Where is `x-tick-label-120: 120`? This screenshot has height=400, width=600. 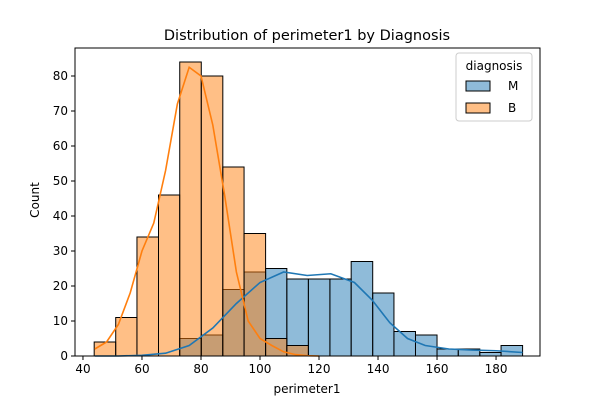 x-tick-label-120: 120 is located at coordinates (319, 369).